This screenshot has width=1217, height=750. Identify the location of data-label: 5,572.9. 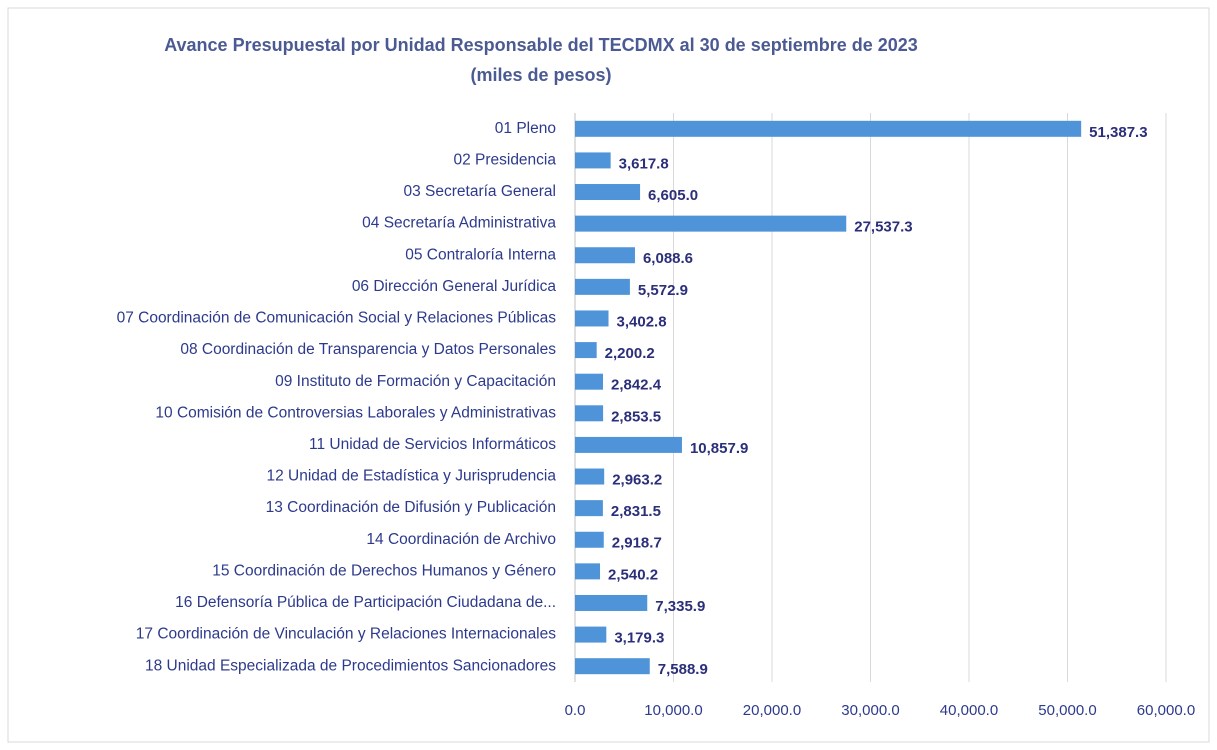
(663, 290).